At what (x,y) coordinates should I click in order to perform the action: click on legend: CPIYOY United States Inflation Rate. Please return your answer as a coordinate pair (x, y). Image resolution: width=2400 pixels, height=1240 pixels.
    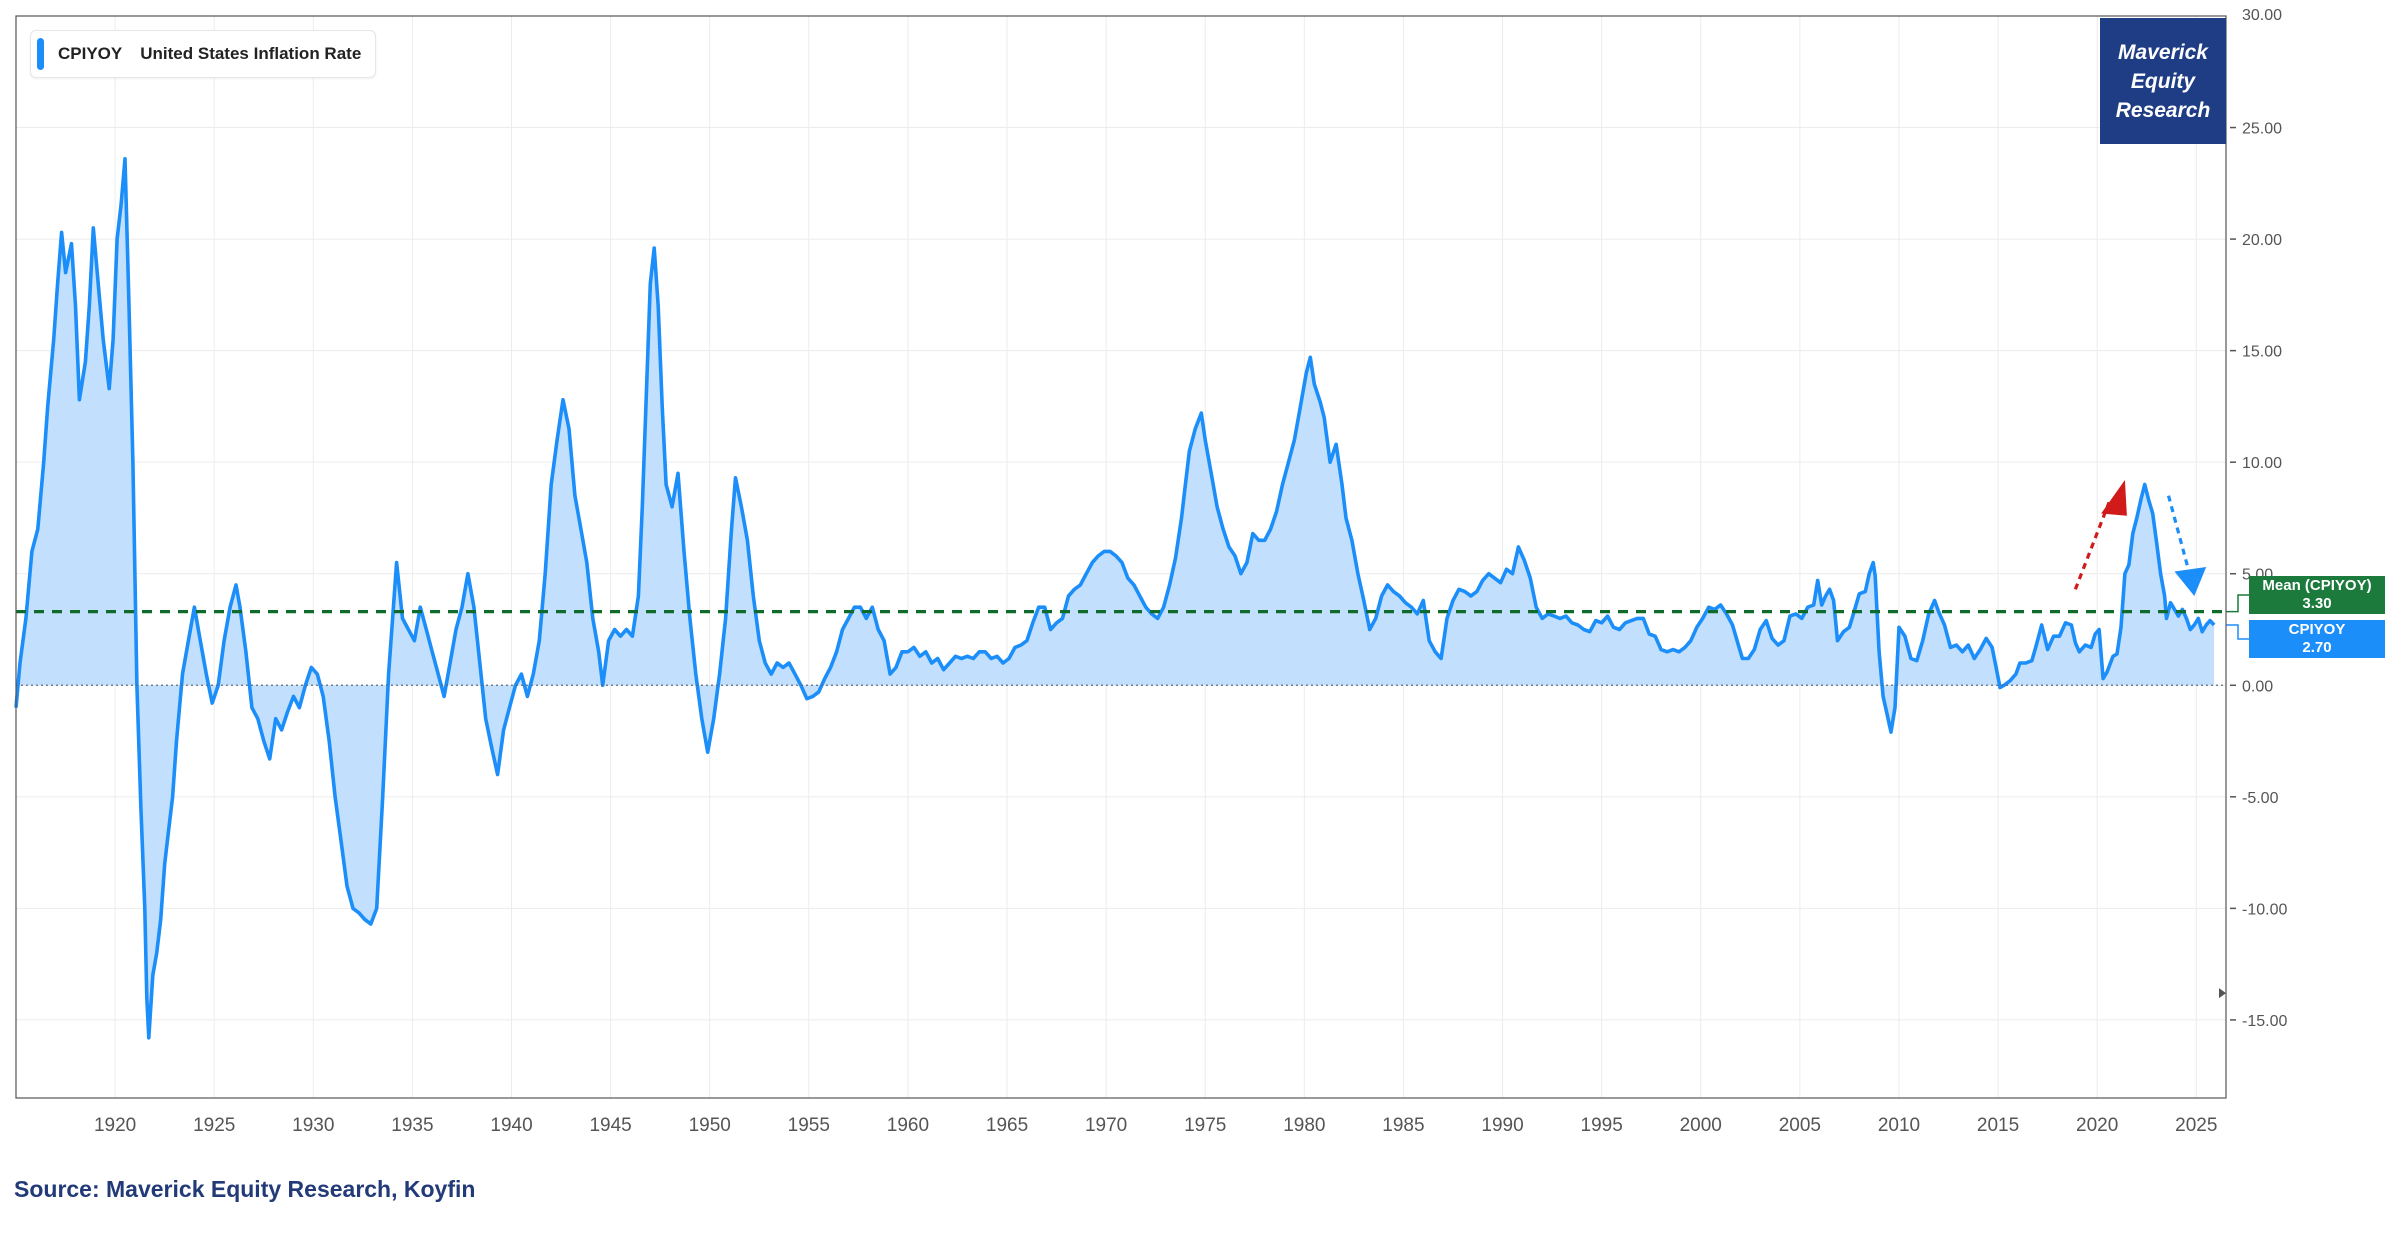
    Looking at the image, I should click on (203, 54).